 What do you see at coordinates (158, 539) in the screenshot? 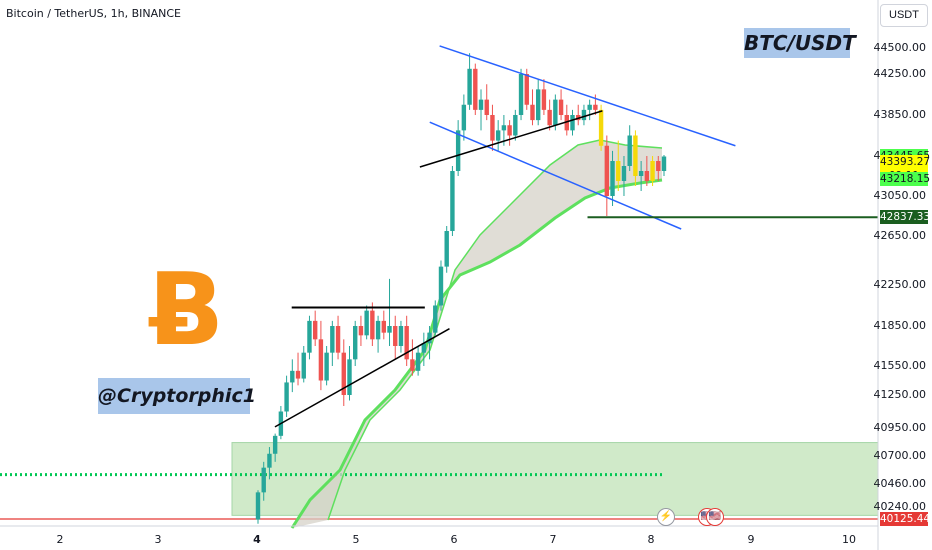
I see `time-tick-label: 3` at bounding box center [158, 539].